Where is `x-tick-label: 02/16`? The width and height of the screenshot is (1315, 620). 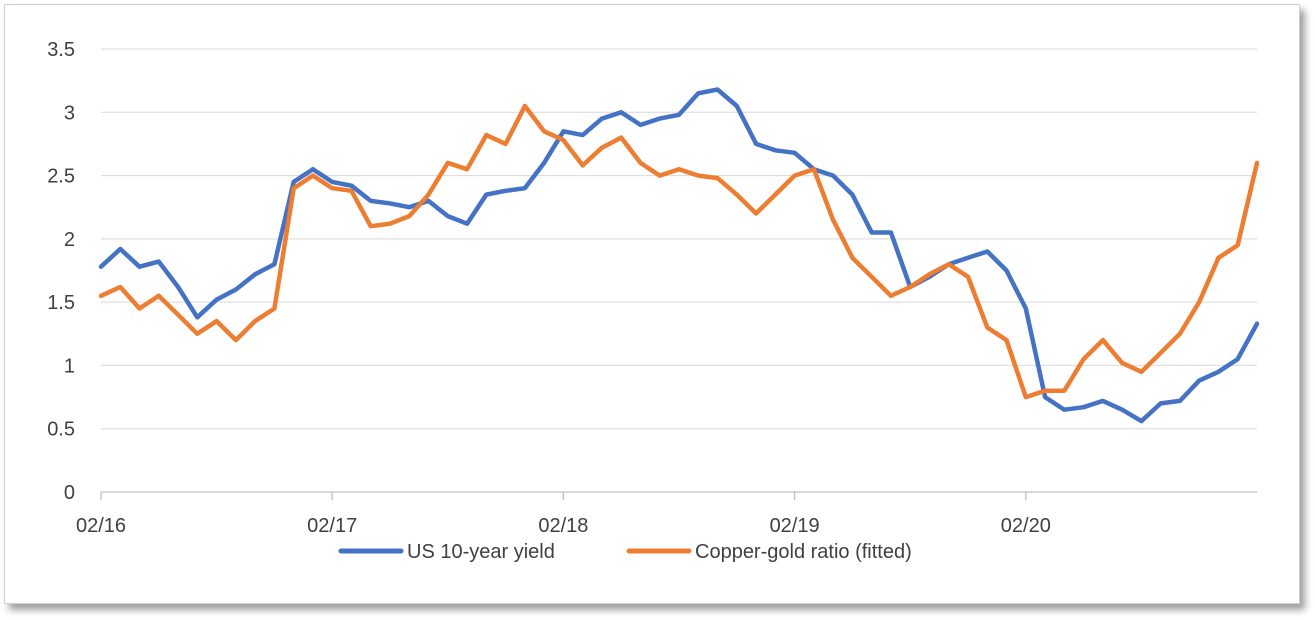
x-tick-label: 02/16 is located at coordinates (101, 526).